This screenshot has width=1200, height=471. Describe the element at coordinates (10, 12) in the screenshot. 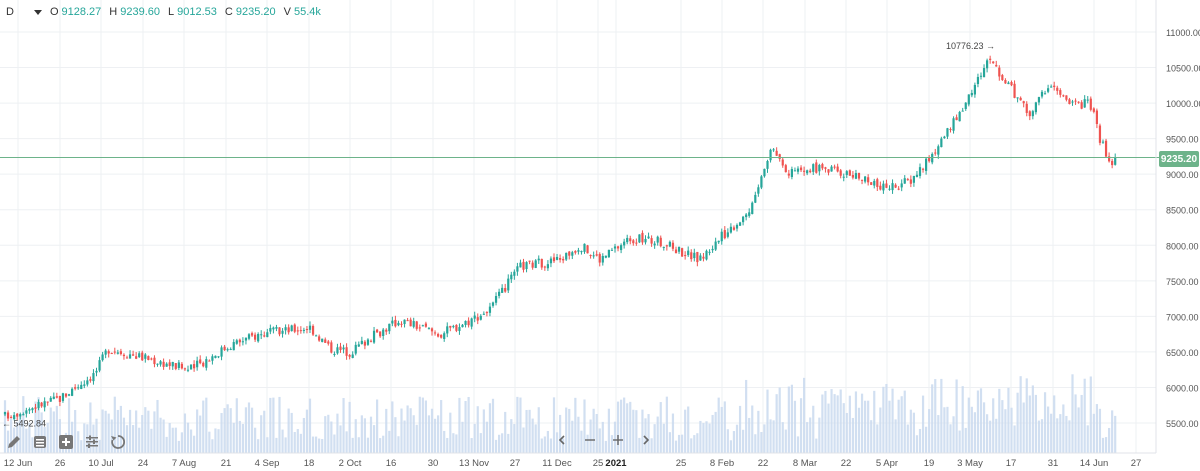

I see `interval-label: D` at that location.